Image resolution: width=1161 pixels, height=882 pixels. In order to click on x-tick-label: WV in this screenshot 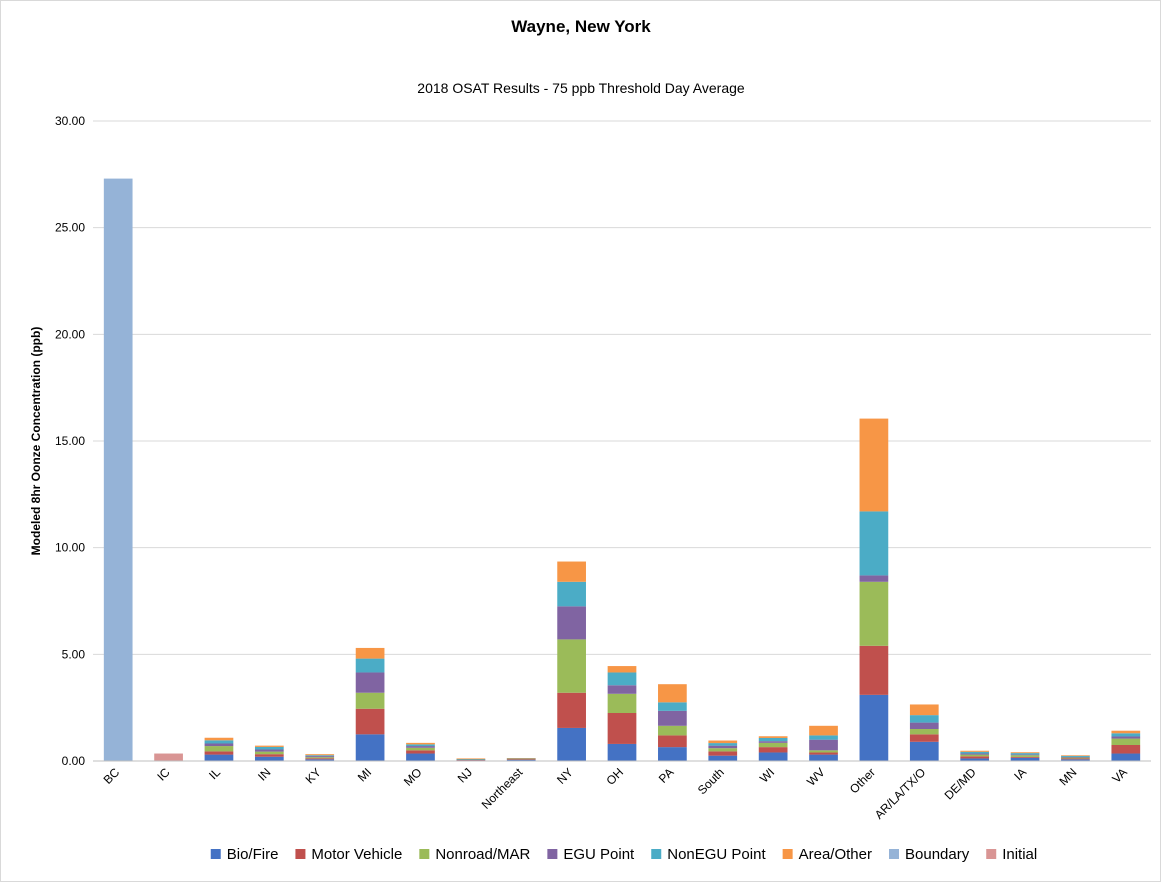, I will do `click(816, 777)`.